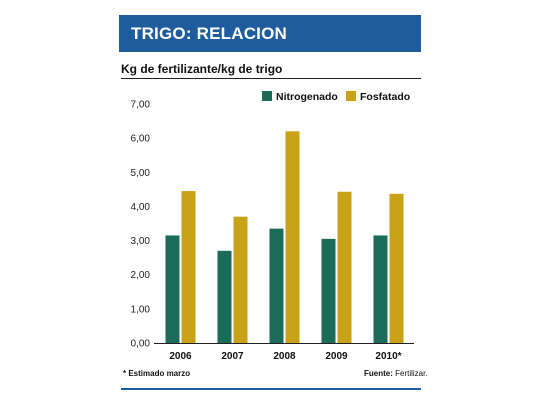  Describe the element at coordinates (217, 52) in the screenshot. I see `chart-title: TRIGO: RELACION INSUMO/PRODUCTO` at that location.